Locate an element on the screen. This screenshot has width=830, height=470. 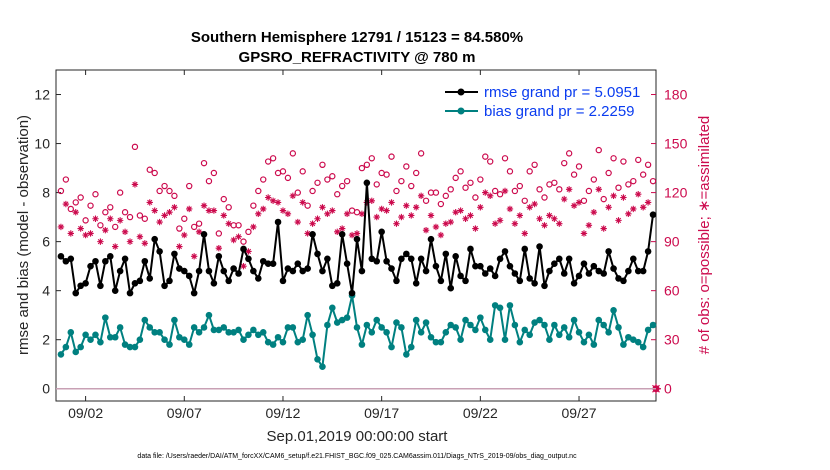
legend-rmse-label: rmse grand pr = 5.0951 is located at coordinates (562, 92).